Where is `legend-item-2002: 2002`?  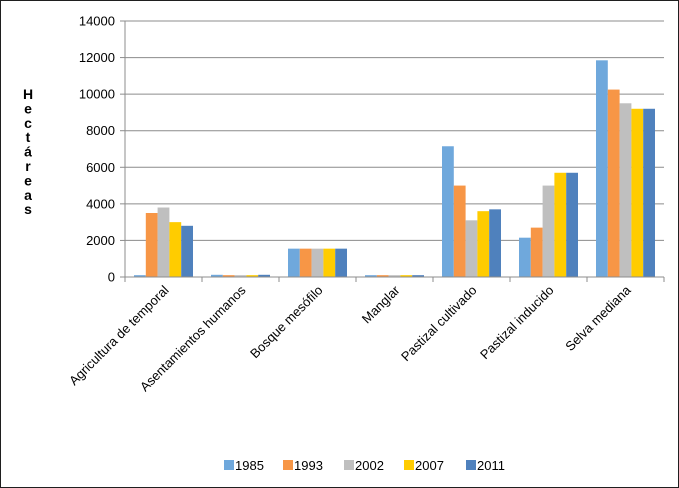
legend-item-2002: 2002 is located at coordinates (364, 465).